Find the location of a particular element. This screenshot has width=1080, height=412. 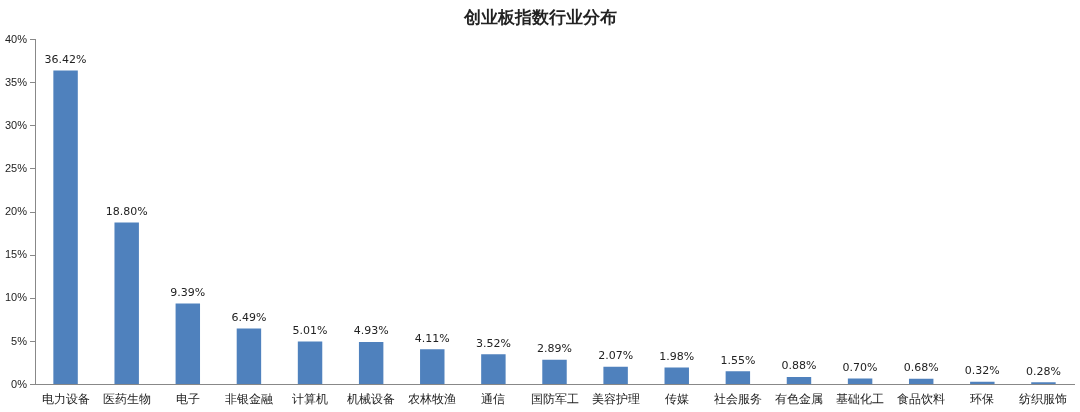

data-label: 0.70% is located at coordinates (860, 367).